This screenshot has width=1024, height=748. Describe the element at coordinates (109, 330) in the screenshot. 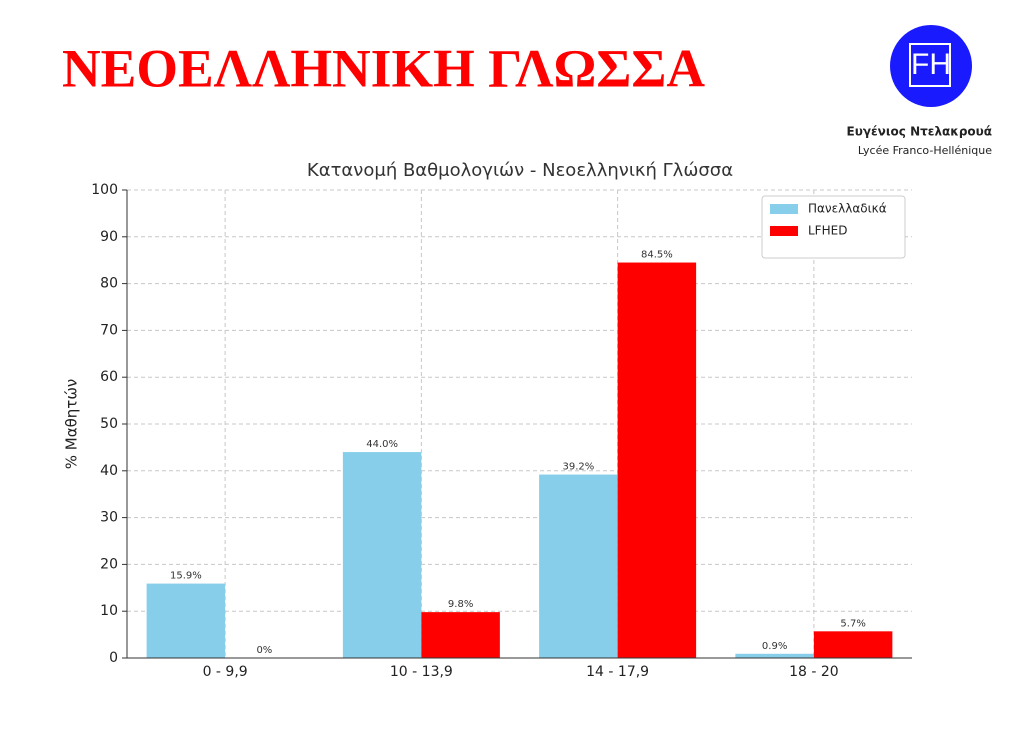

I see `y-tick-label: 70` at that location.